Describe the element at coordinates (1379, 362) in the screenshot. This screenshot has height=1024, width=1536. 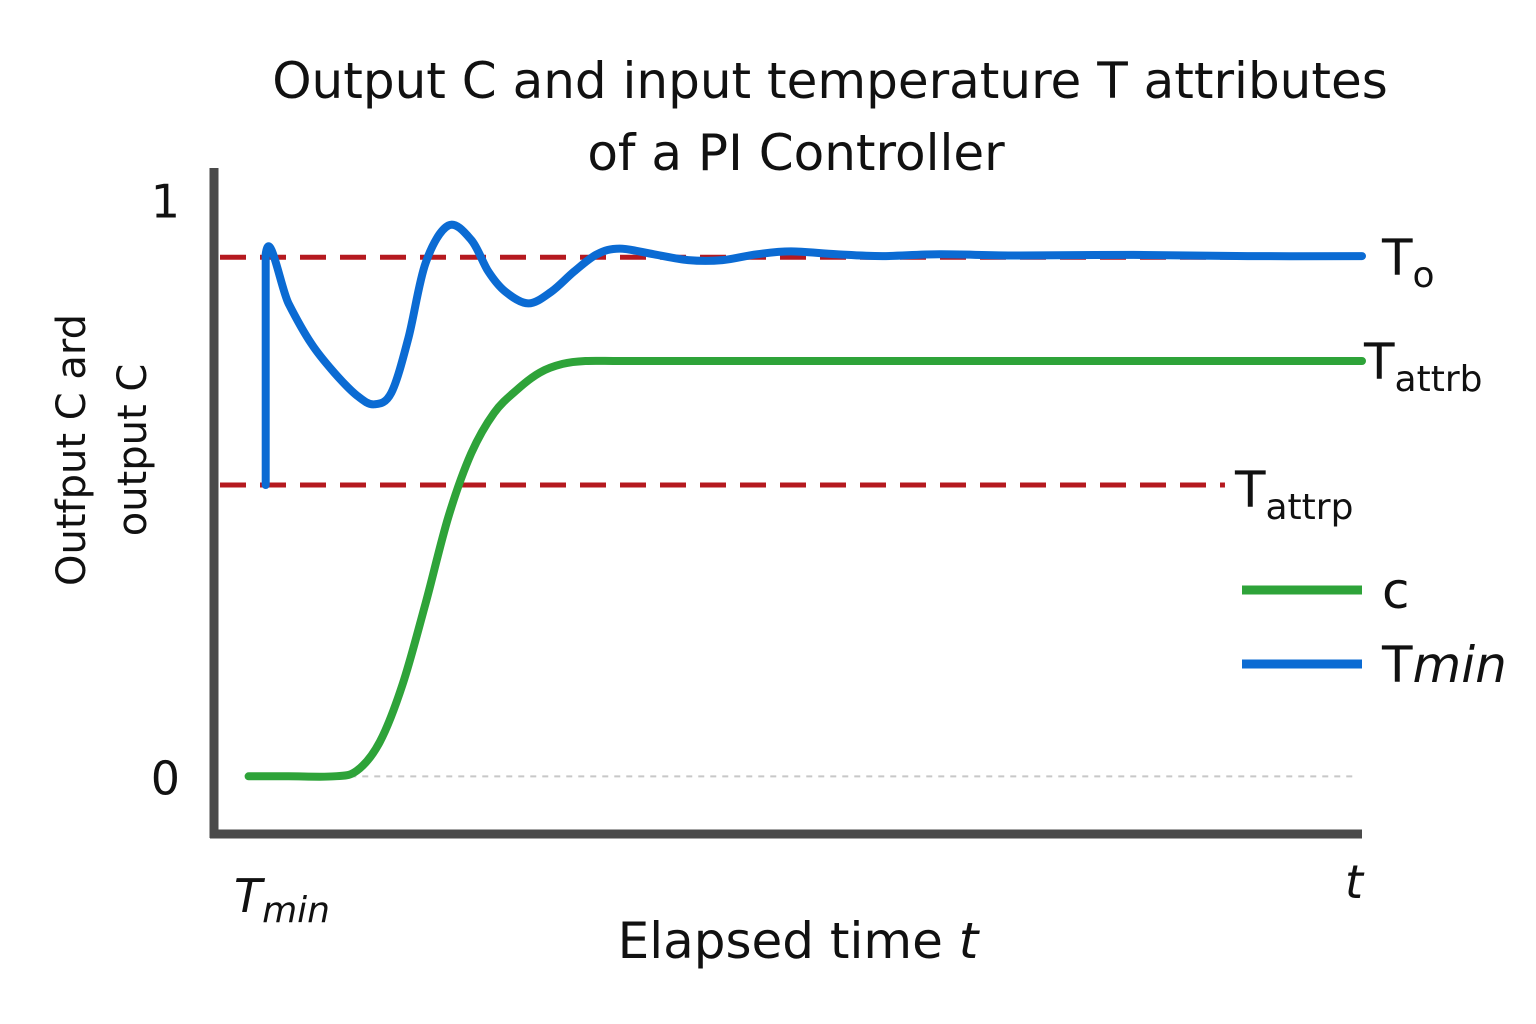
I see `attr-label-tattrb-base: T` at that location.